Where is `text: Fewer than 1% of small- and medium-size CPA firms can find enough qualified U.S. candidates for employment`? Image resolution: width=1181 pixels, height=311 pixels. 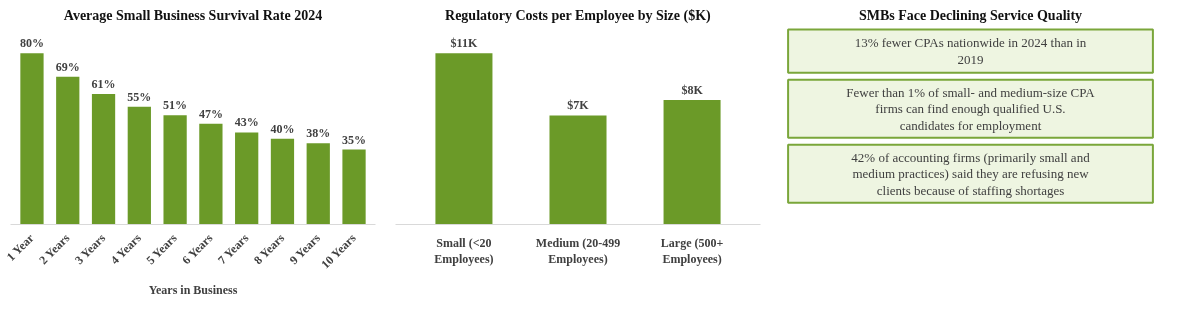 text: Fewer than 1% of small- and medium-size CPA firms can find enough qualified U.S. candidates for employment is located at coordinates (971, 108).